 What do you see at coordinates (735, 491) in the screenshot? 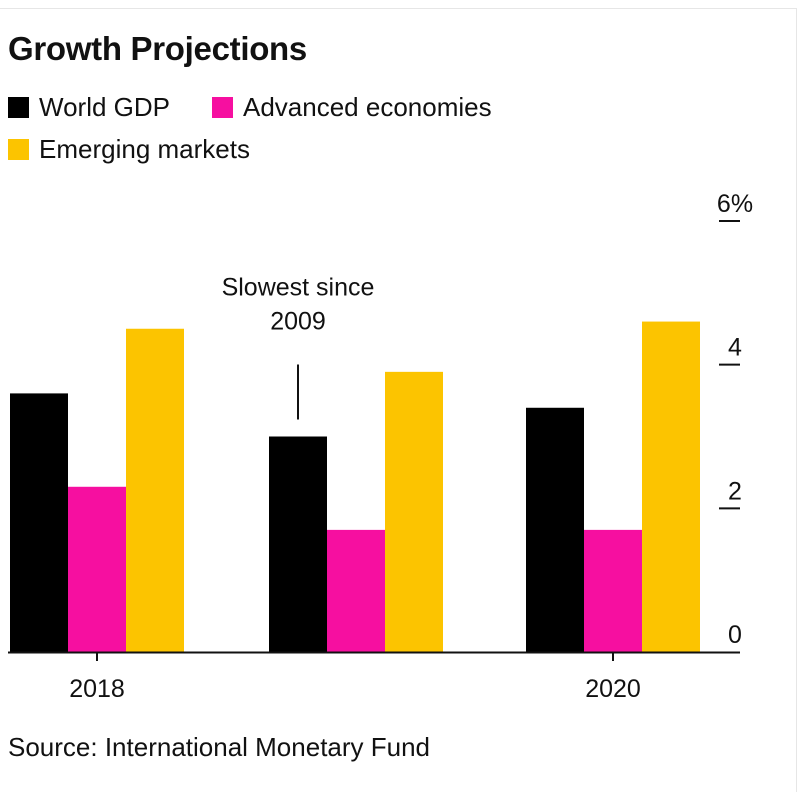
I see `y-tick-label-2: 2` at bounding box center [735, 491].